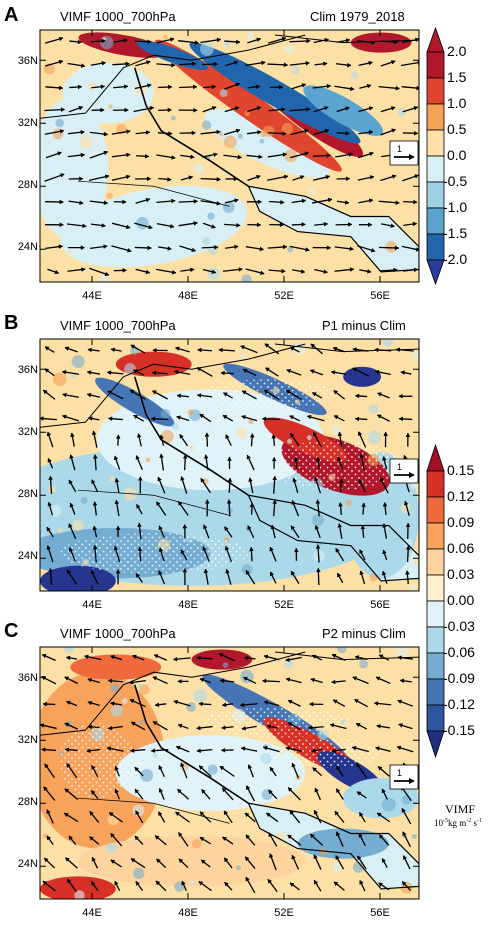 This screenshot has width=491, height=926. Describe the element at coordinates (412, 781) in the screenshot. I see `reference-vector-head` at that location.